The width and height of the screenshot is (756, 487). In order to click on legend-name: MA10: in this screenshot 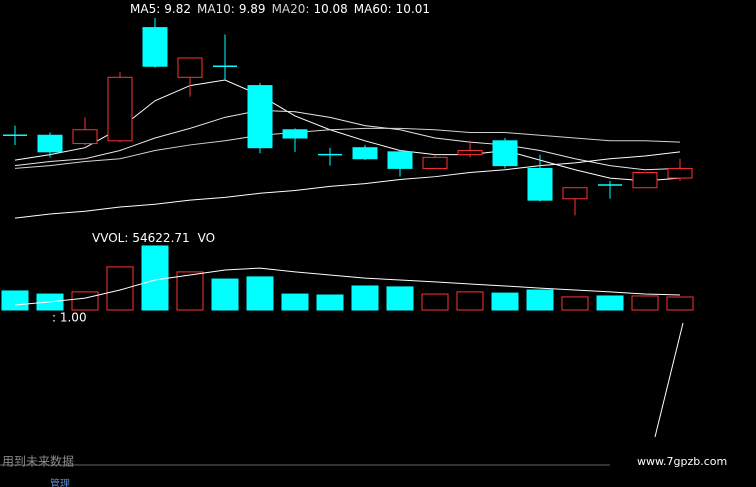, I will do `click(216, 9)`.